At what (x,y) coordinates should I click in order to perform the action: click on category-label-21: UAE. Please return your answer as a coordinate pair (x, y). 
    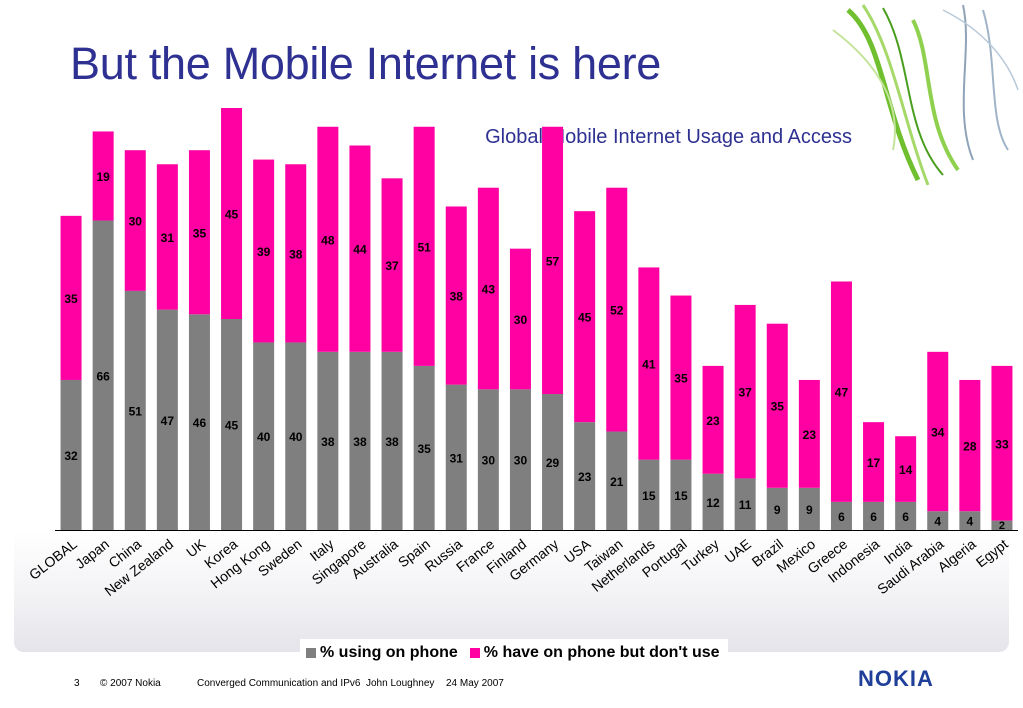
    Looking at the image, I should click on (737, 551).